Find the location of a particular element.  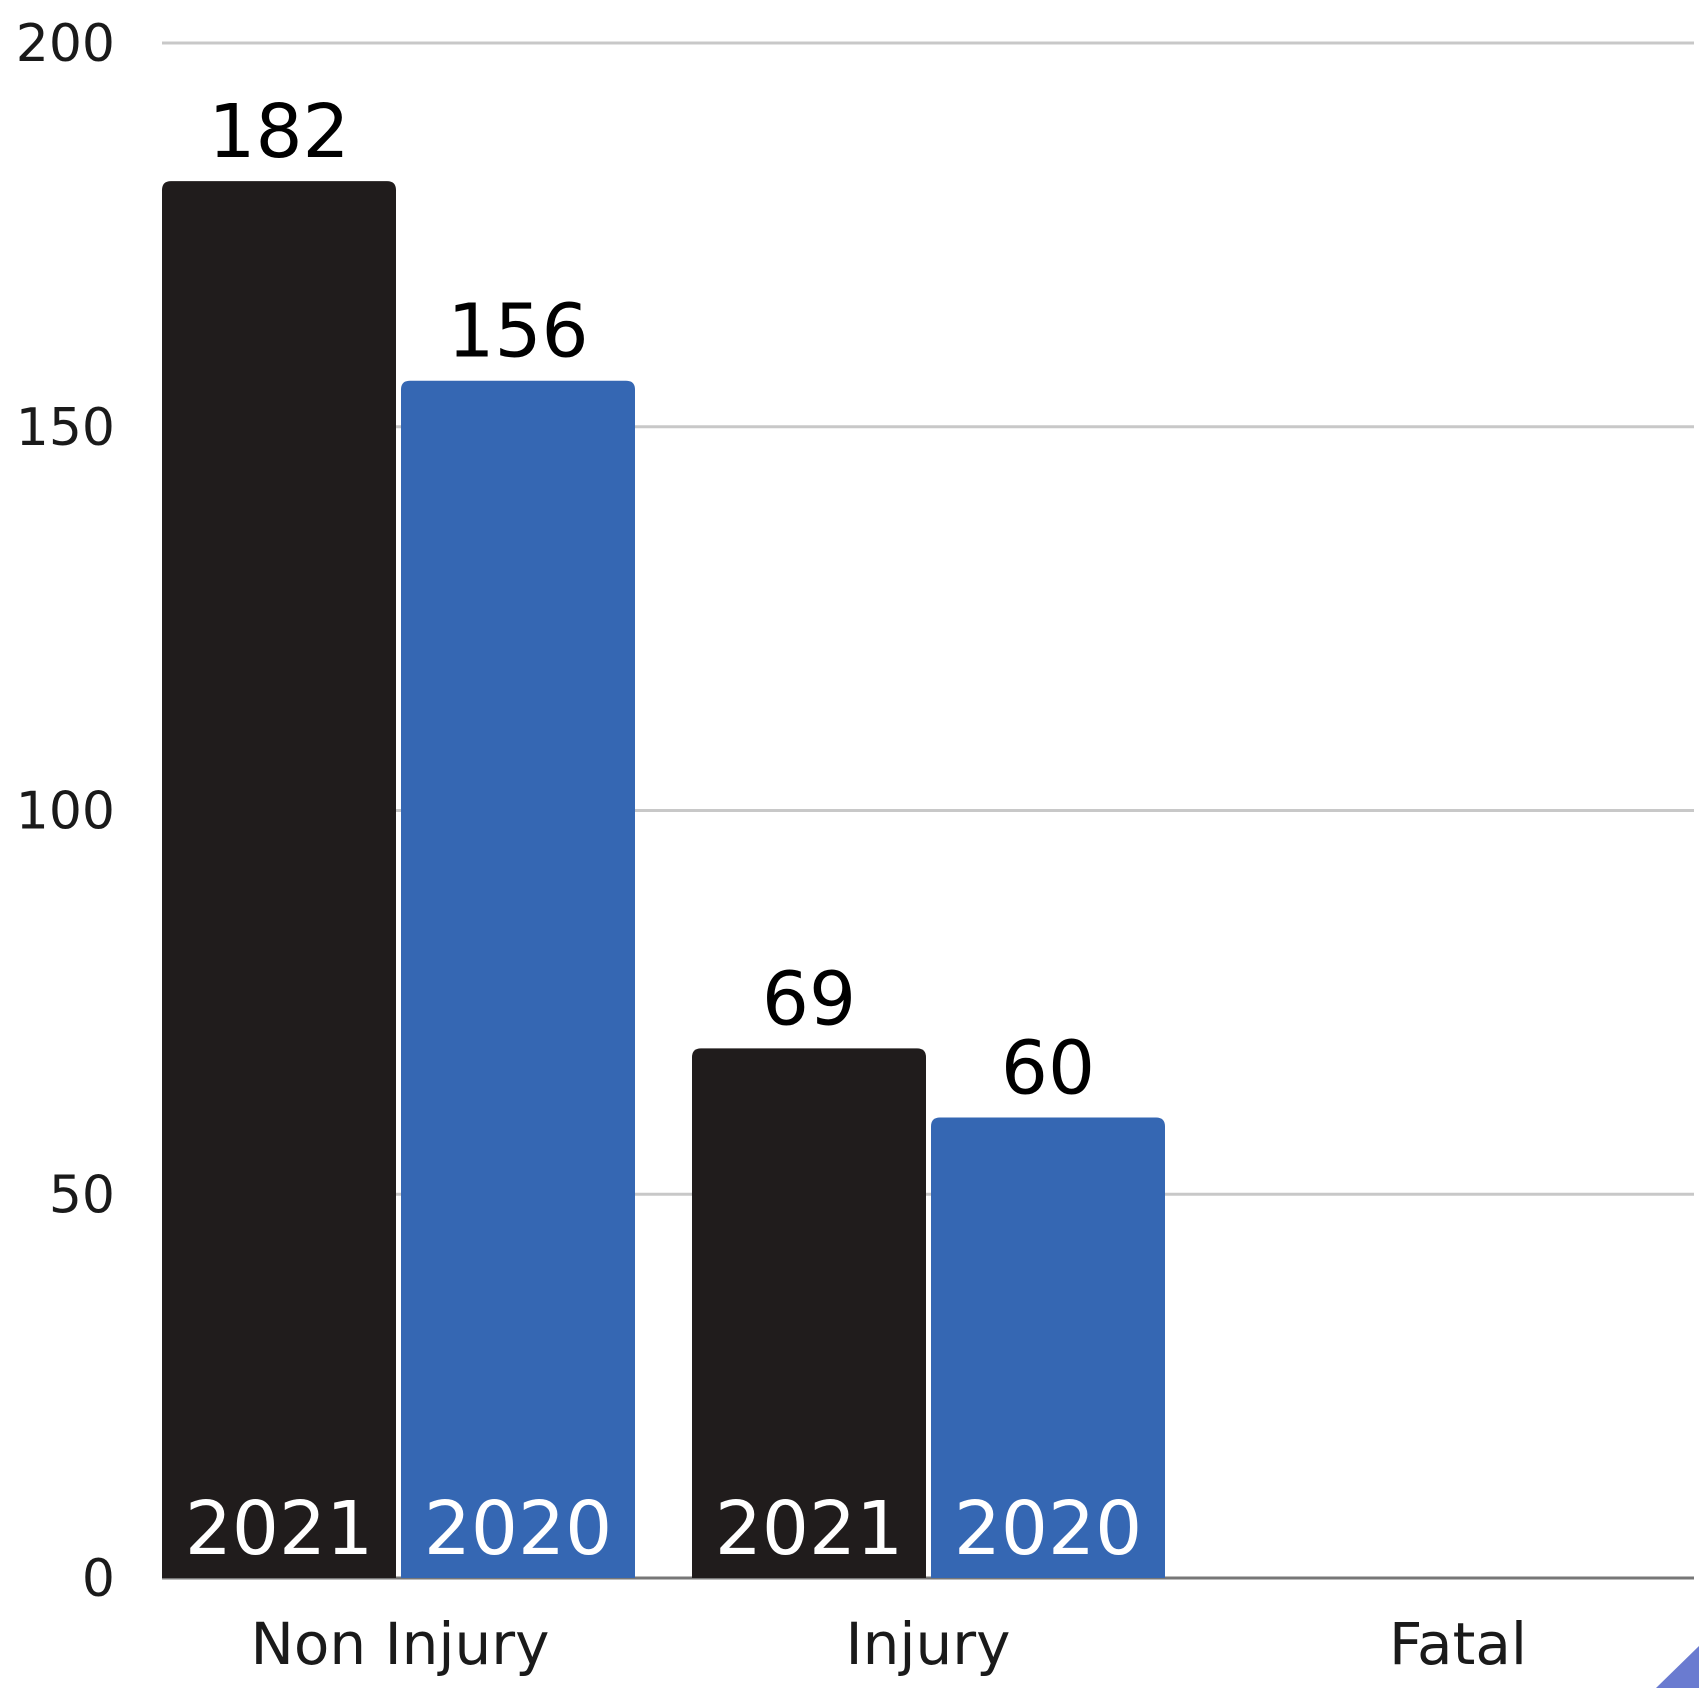

y-tick-label: 50 is located at coordinates (82, 1195).